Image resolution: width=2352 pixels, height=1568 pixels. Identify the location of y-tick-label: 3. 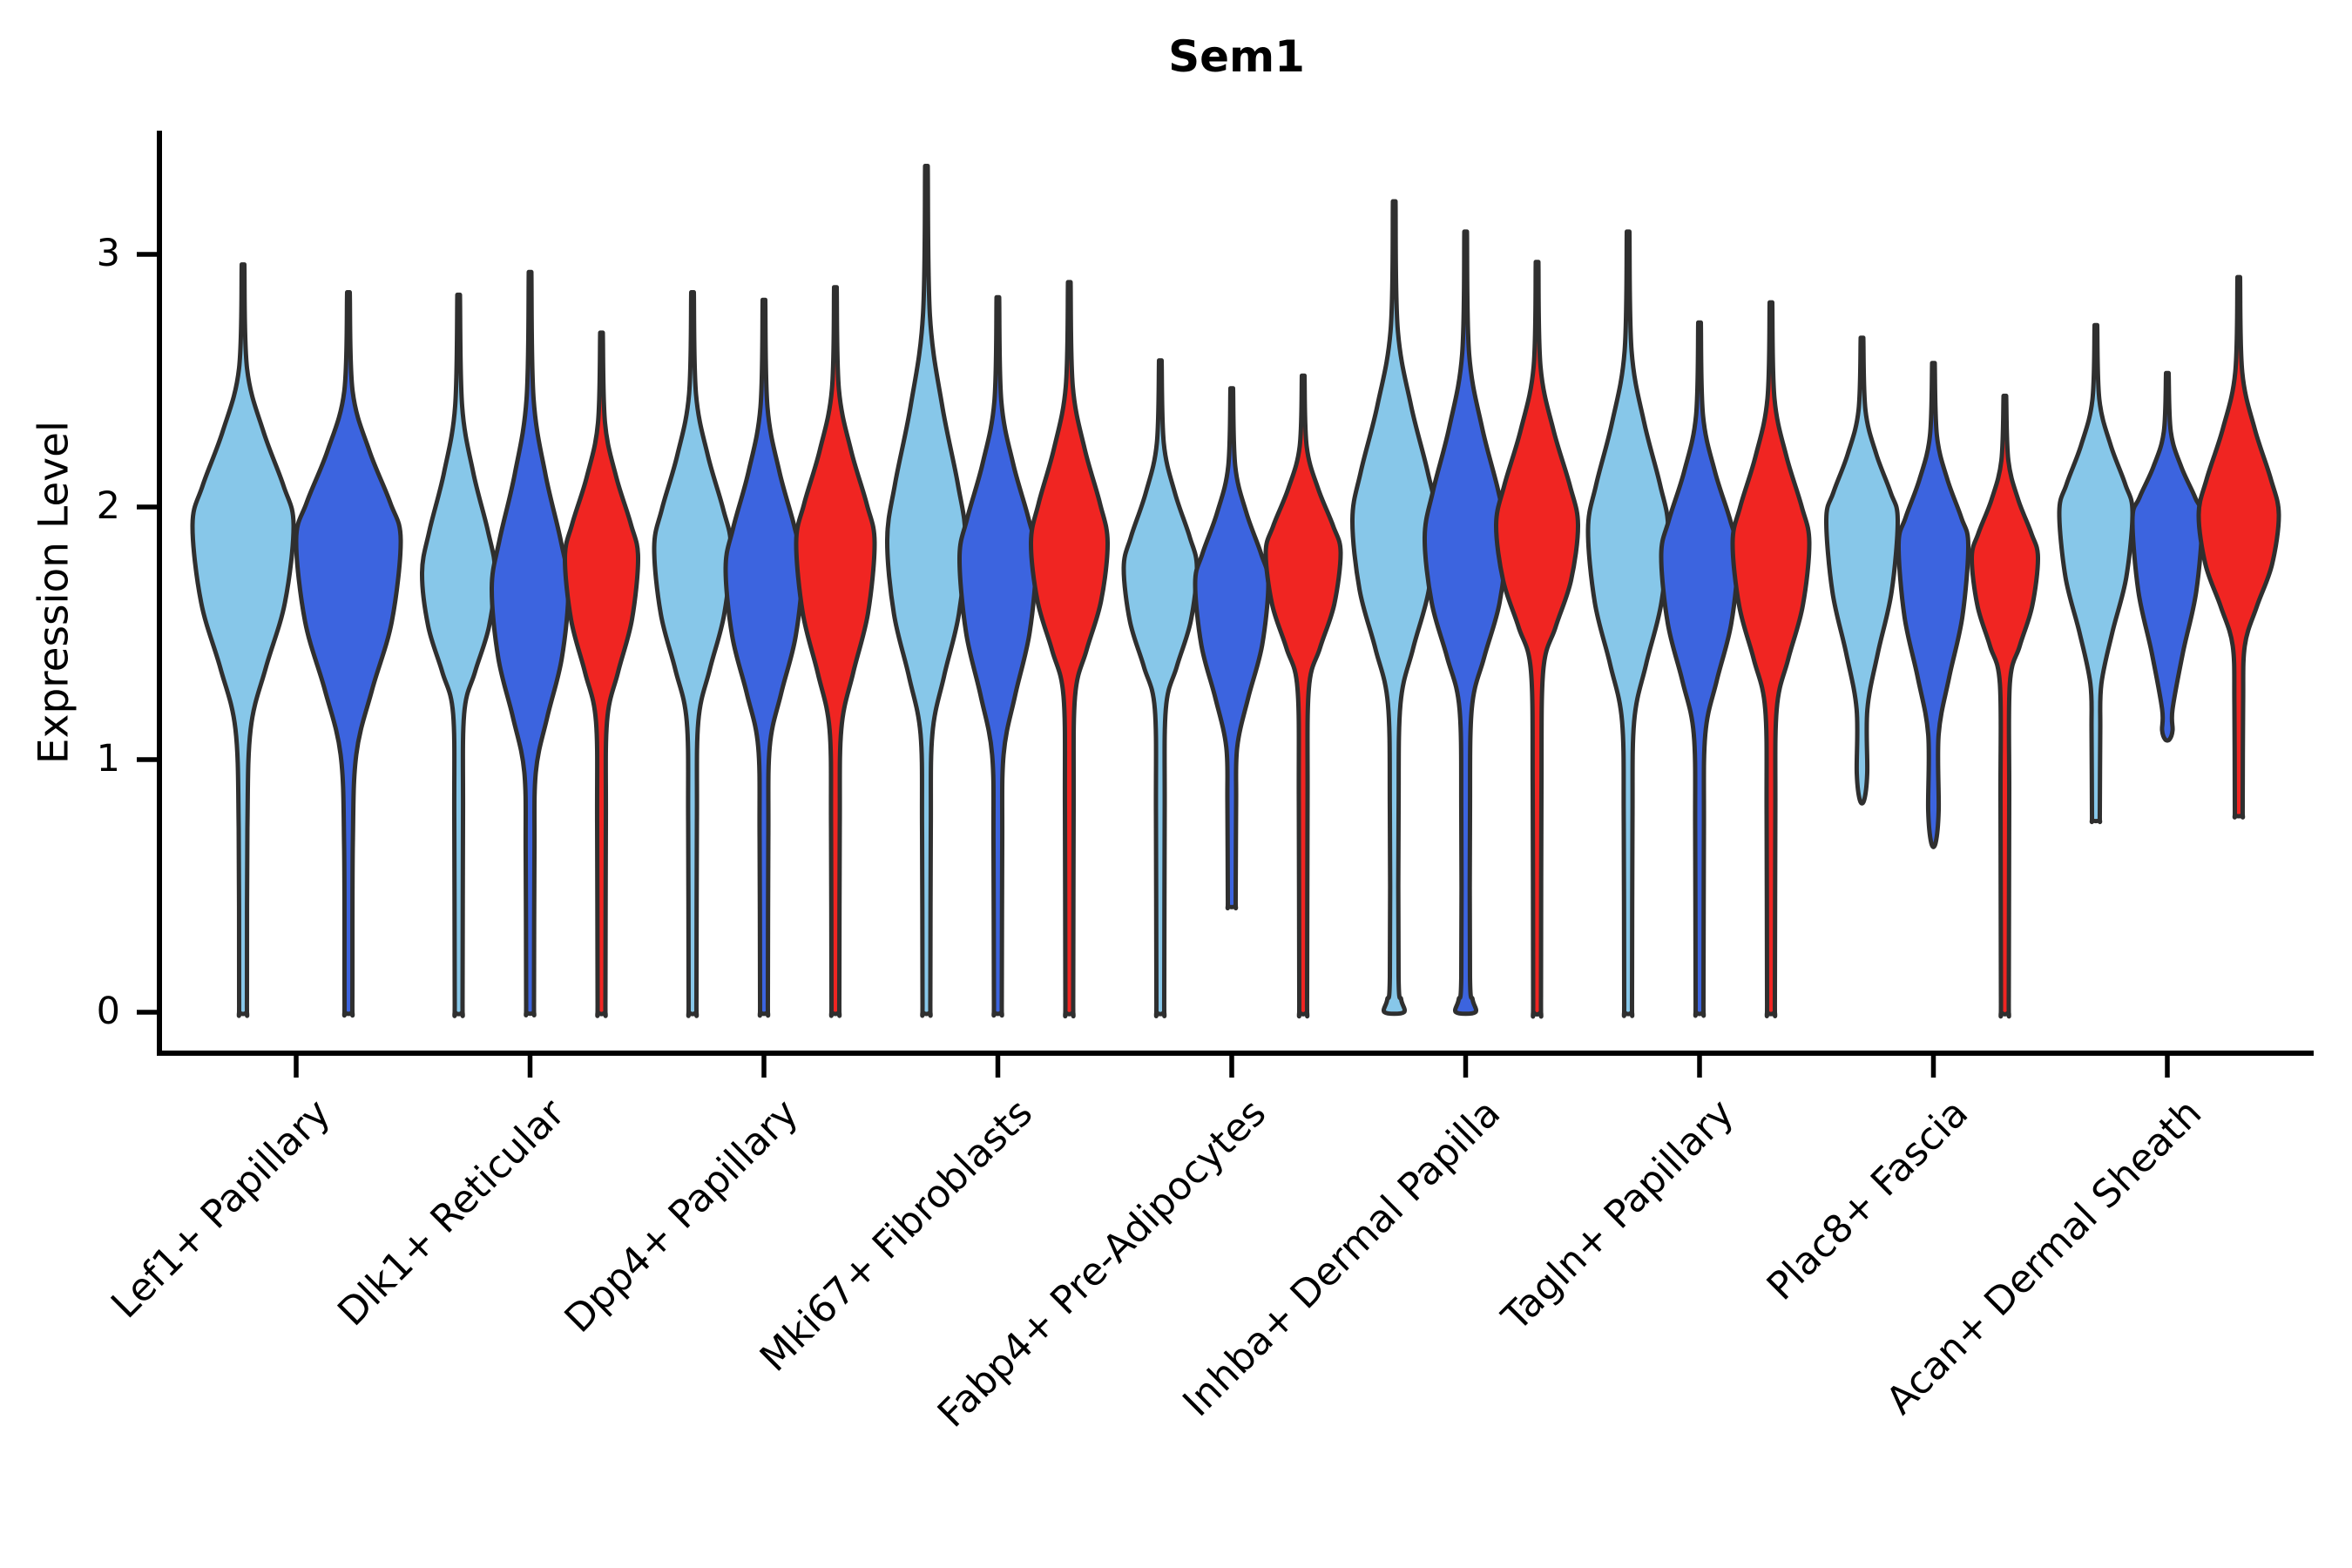
(108, 253).